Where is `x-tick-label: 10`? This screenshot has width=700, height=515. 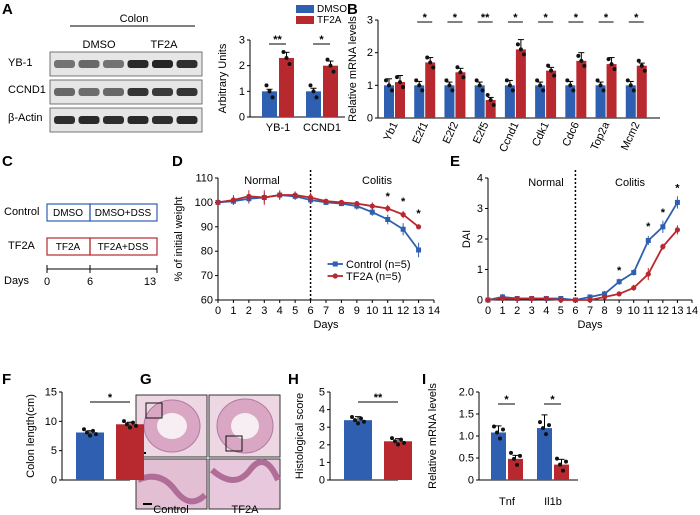
x-tick-label: 10 is located at coordinates (372, 311).